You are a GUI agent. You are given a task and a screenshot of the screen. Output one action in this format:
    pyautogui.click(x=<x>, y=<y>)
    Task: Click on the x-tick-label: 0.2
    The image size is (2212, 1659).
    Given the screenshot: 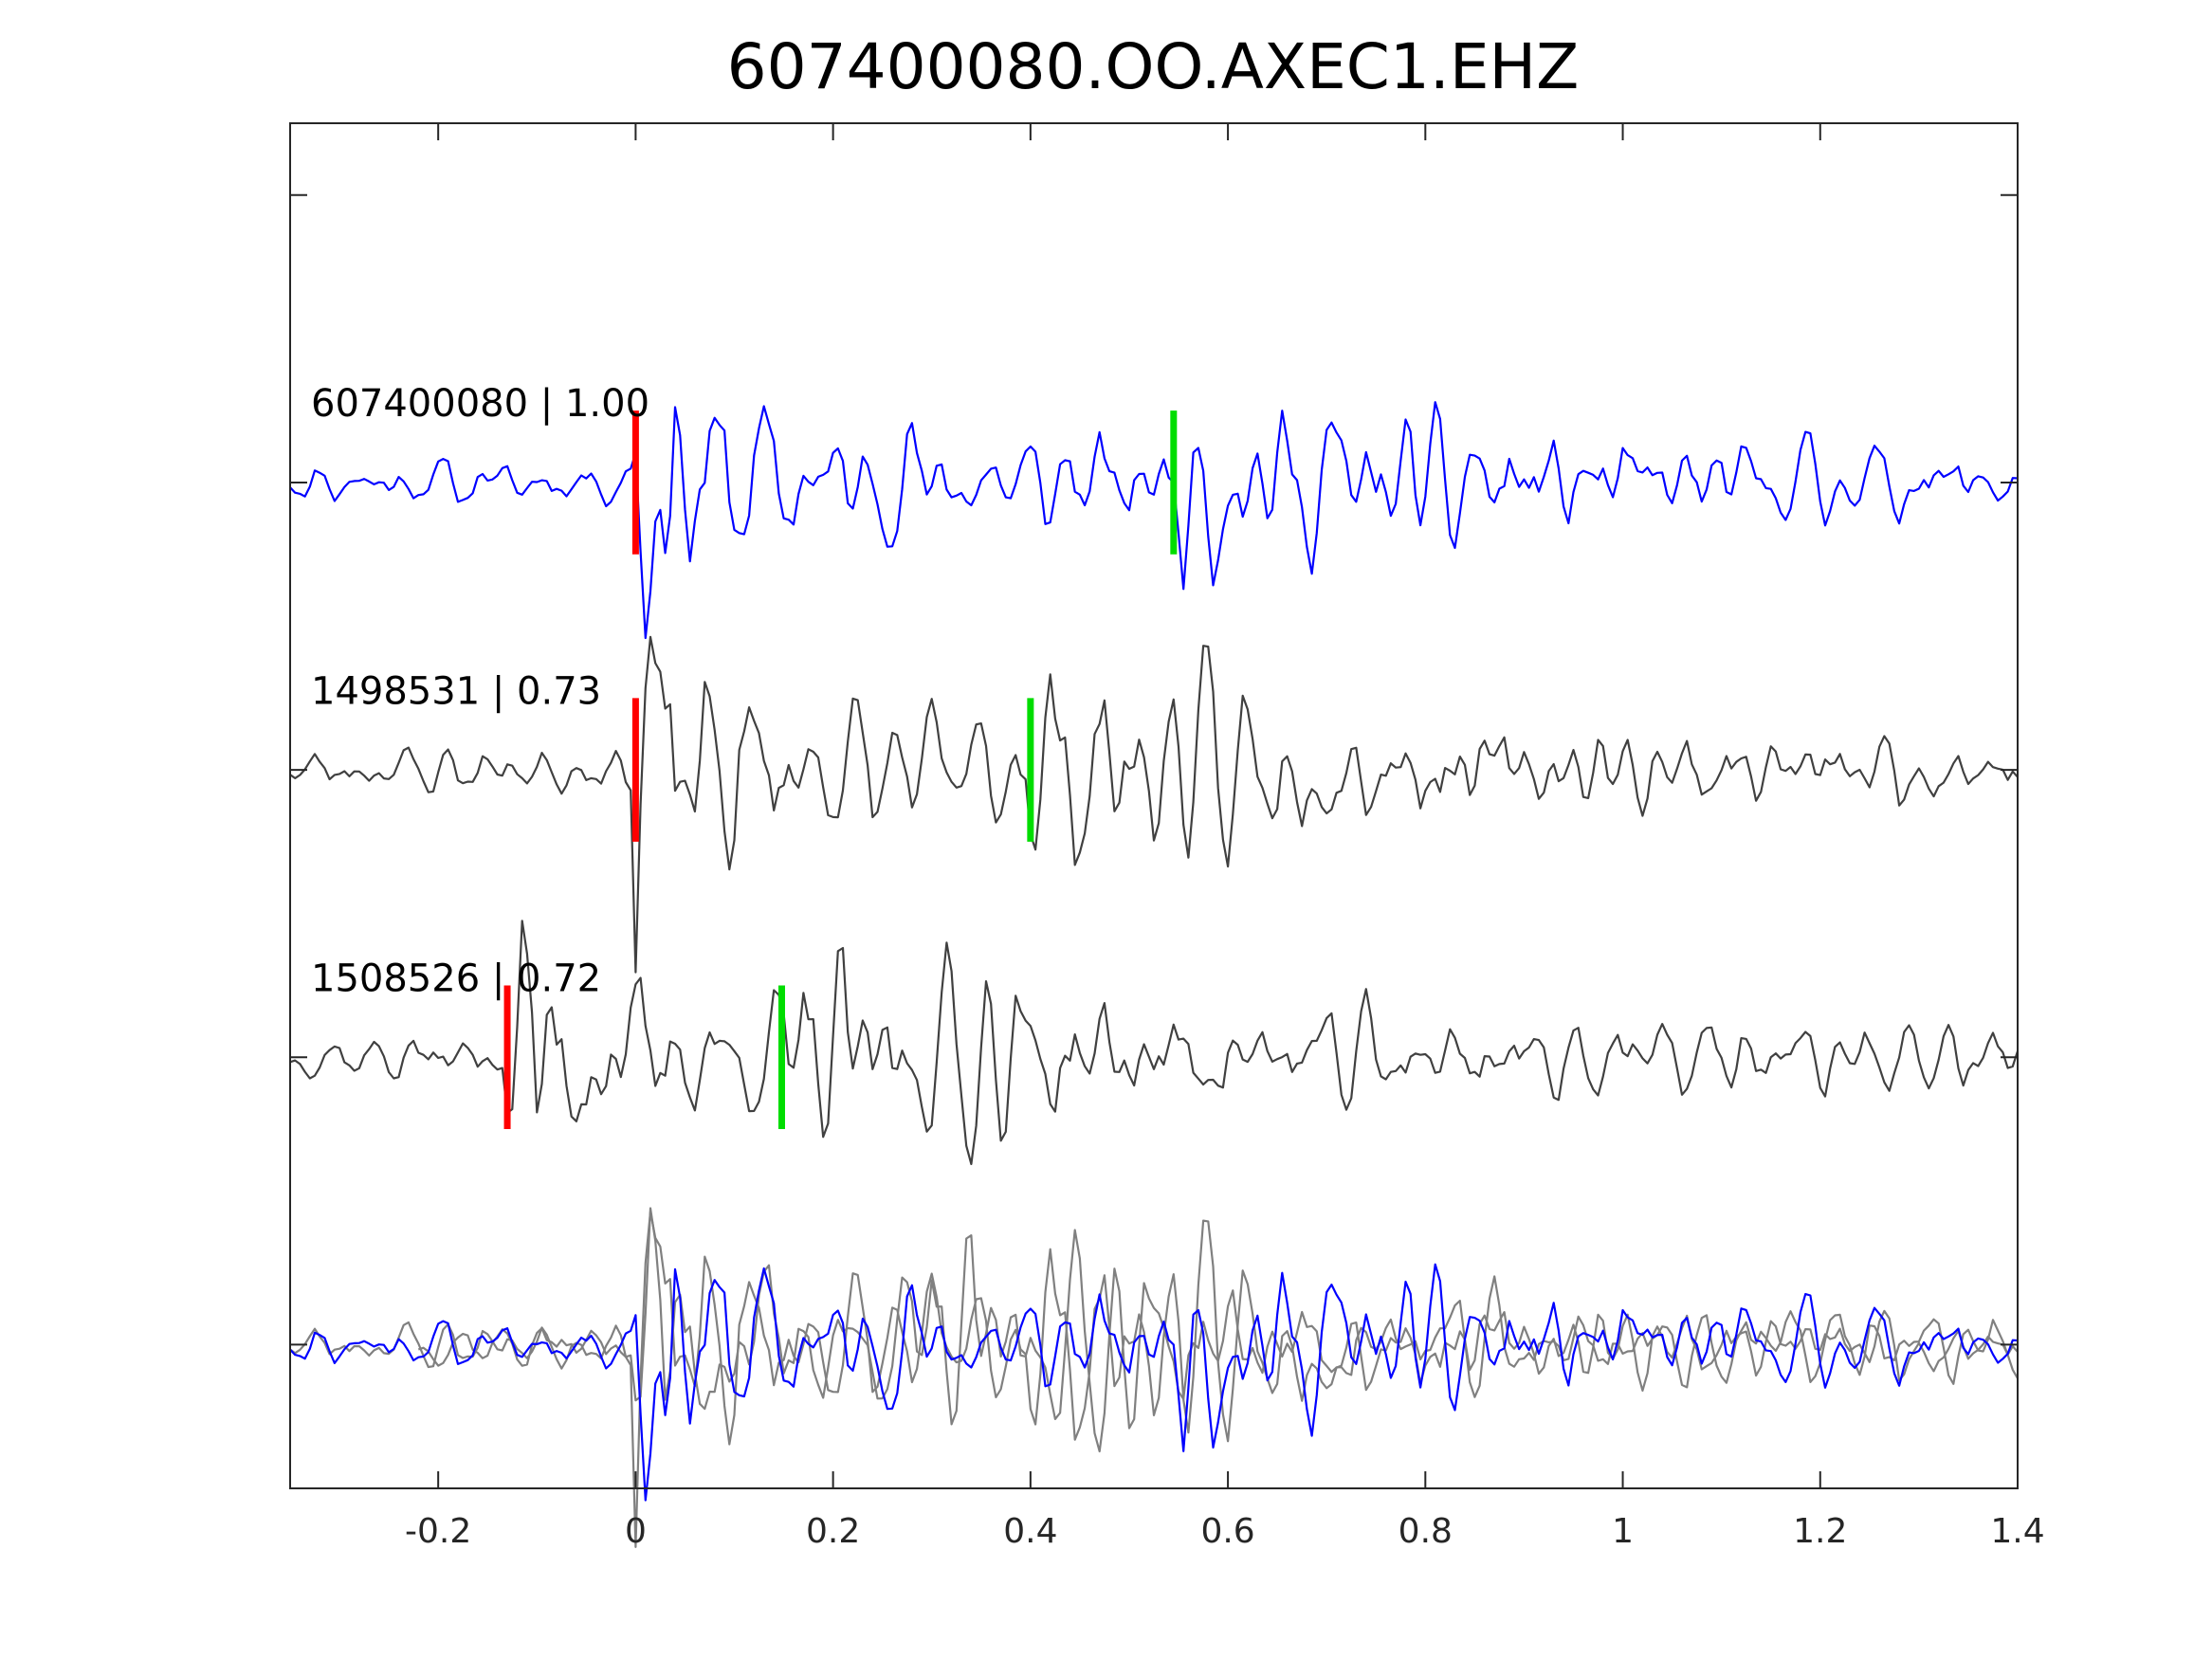 What is the action you would take?
    pyautogui.click(x=833, y=1531)
    